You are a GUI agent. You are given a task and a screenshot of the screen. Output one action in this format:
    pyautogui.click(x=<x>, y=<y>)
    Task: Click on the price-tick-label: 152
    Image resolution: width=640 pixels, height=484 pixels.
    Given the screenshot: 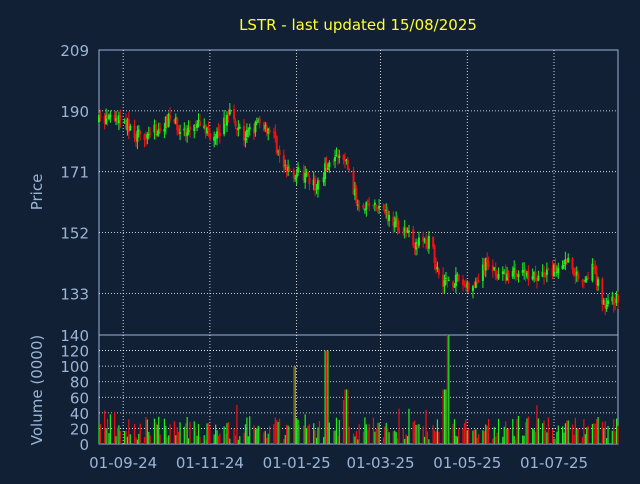 What is the action you would take?
    pyautogui.click(x=74, y=234)
    